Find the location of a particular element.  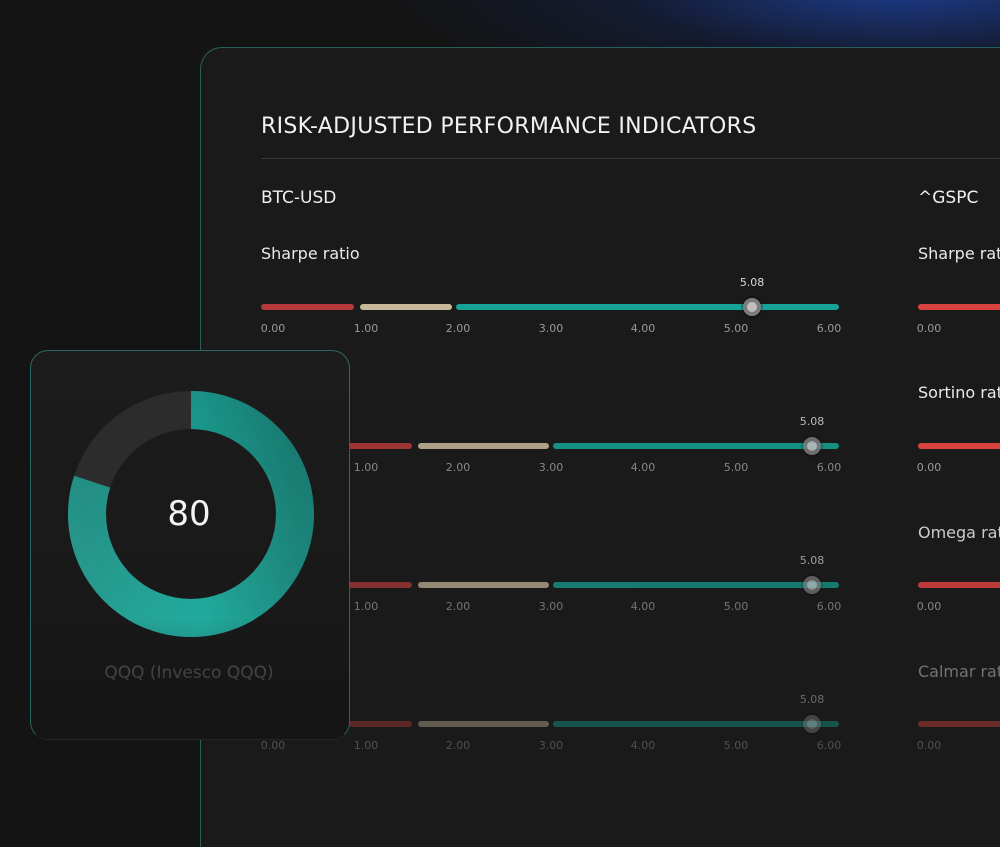

btc-metric-0-tick: 5.00 is located at coordinates (736, 328).